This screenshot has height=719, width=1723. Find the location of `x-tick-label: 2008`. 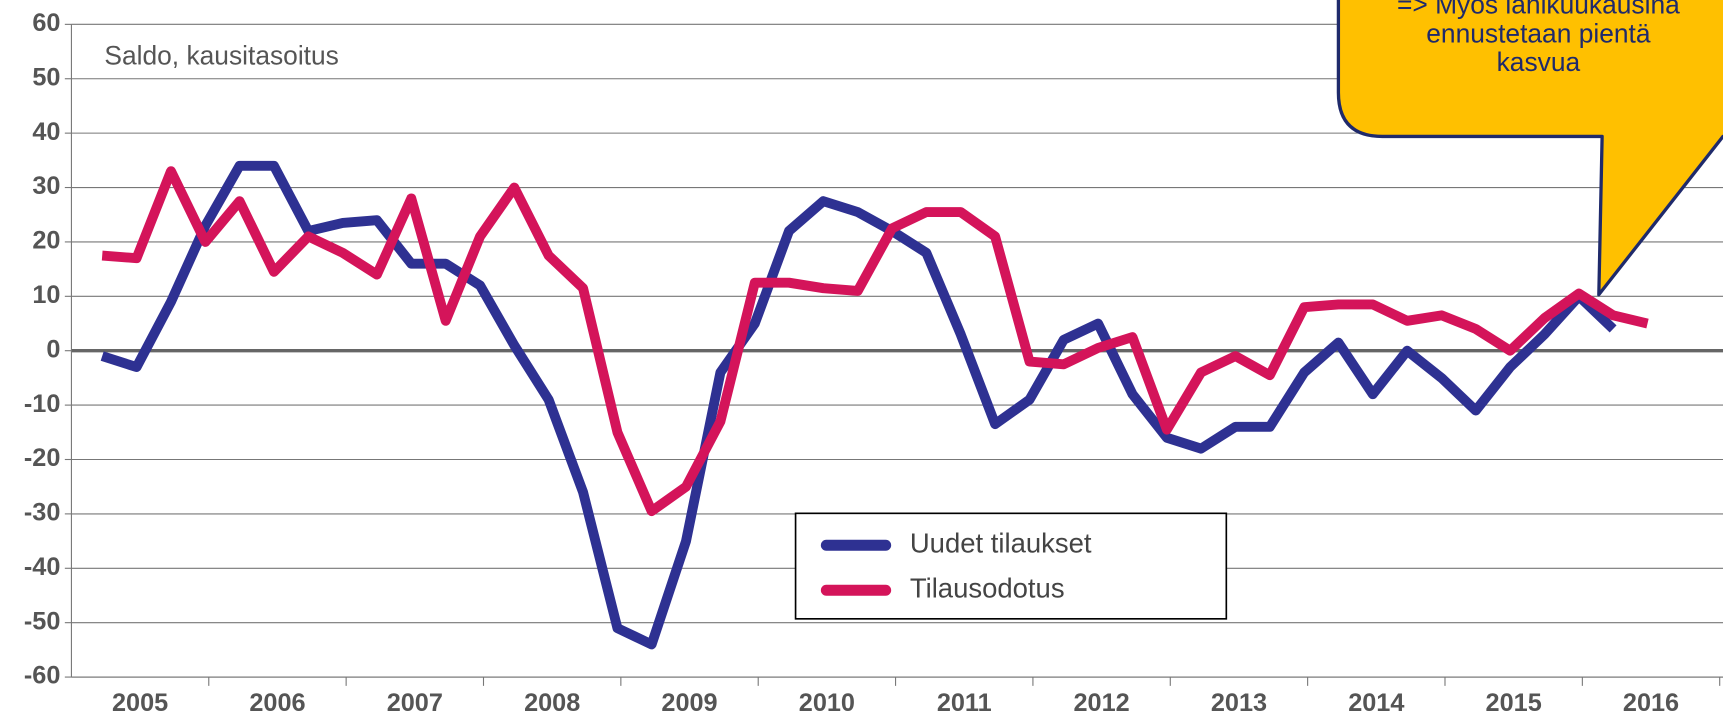

x-tick-label: 2008 is located at coordinates (552, 703).